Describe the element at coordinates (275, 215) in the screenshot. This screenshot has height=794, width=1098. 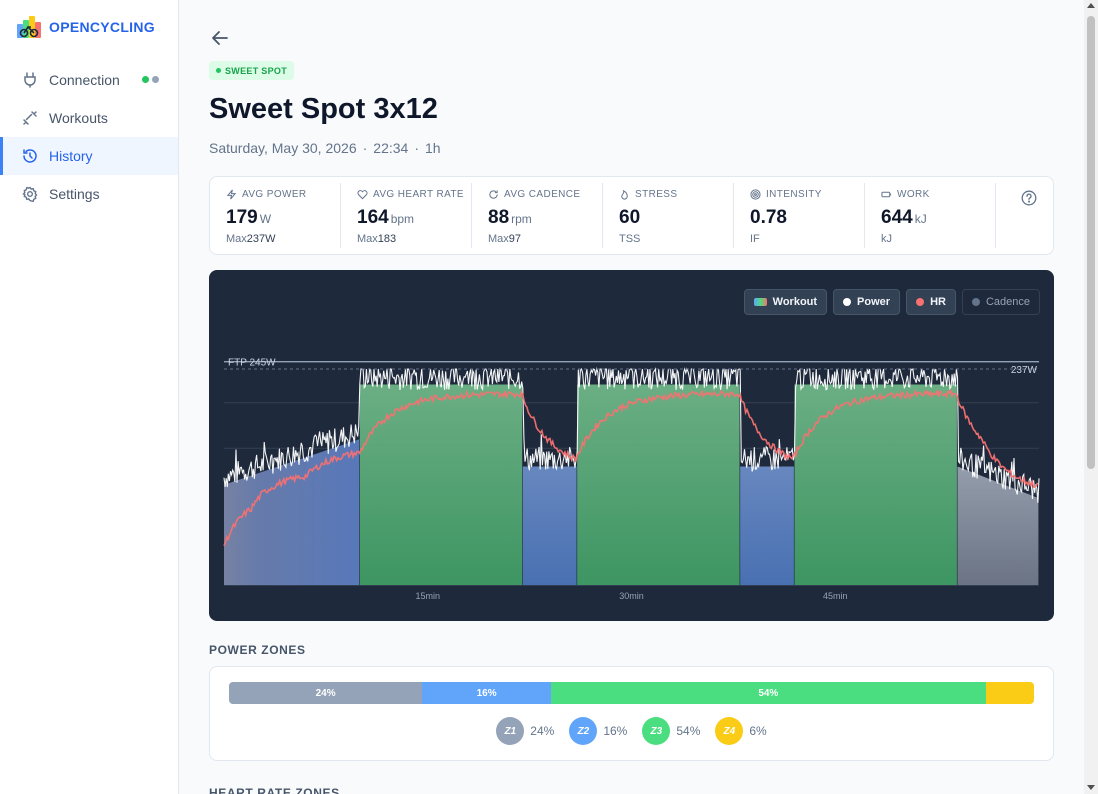
I see `stat-avg-power: AVG POWER 179 W Max237W` at that location.